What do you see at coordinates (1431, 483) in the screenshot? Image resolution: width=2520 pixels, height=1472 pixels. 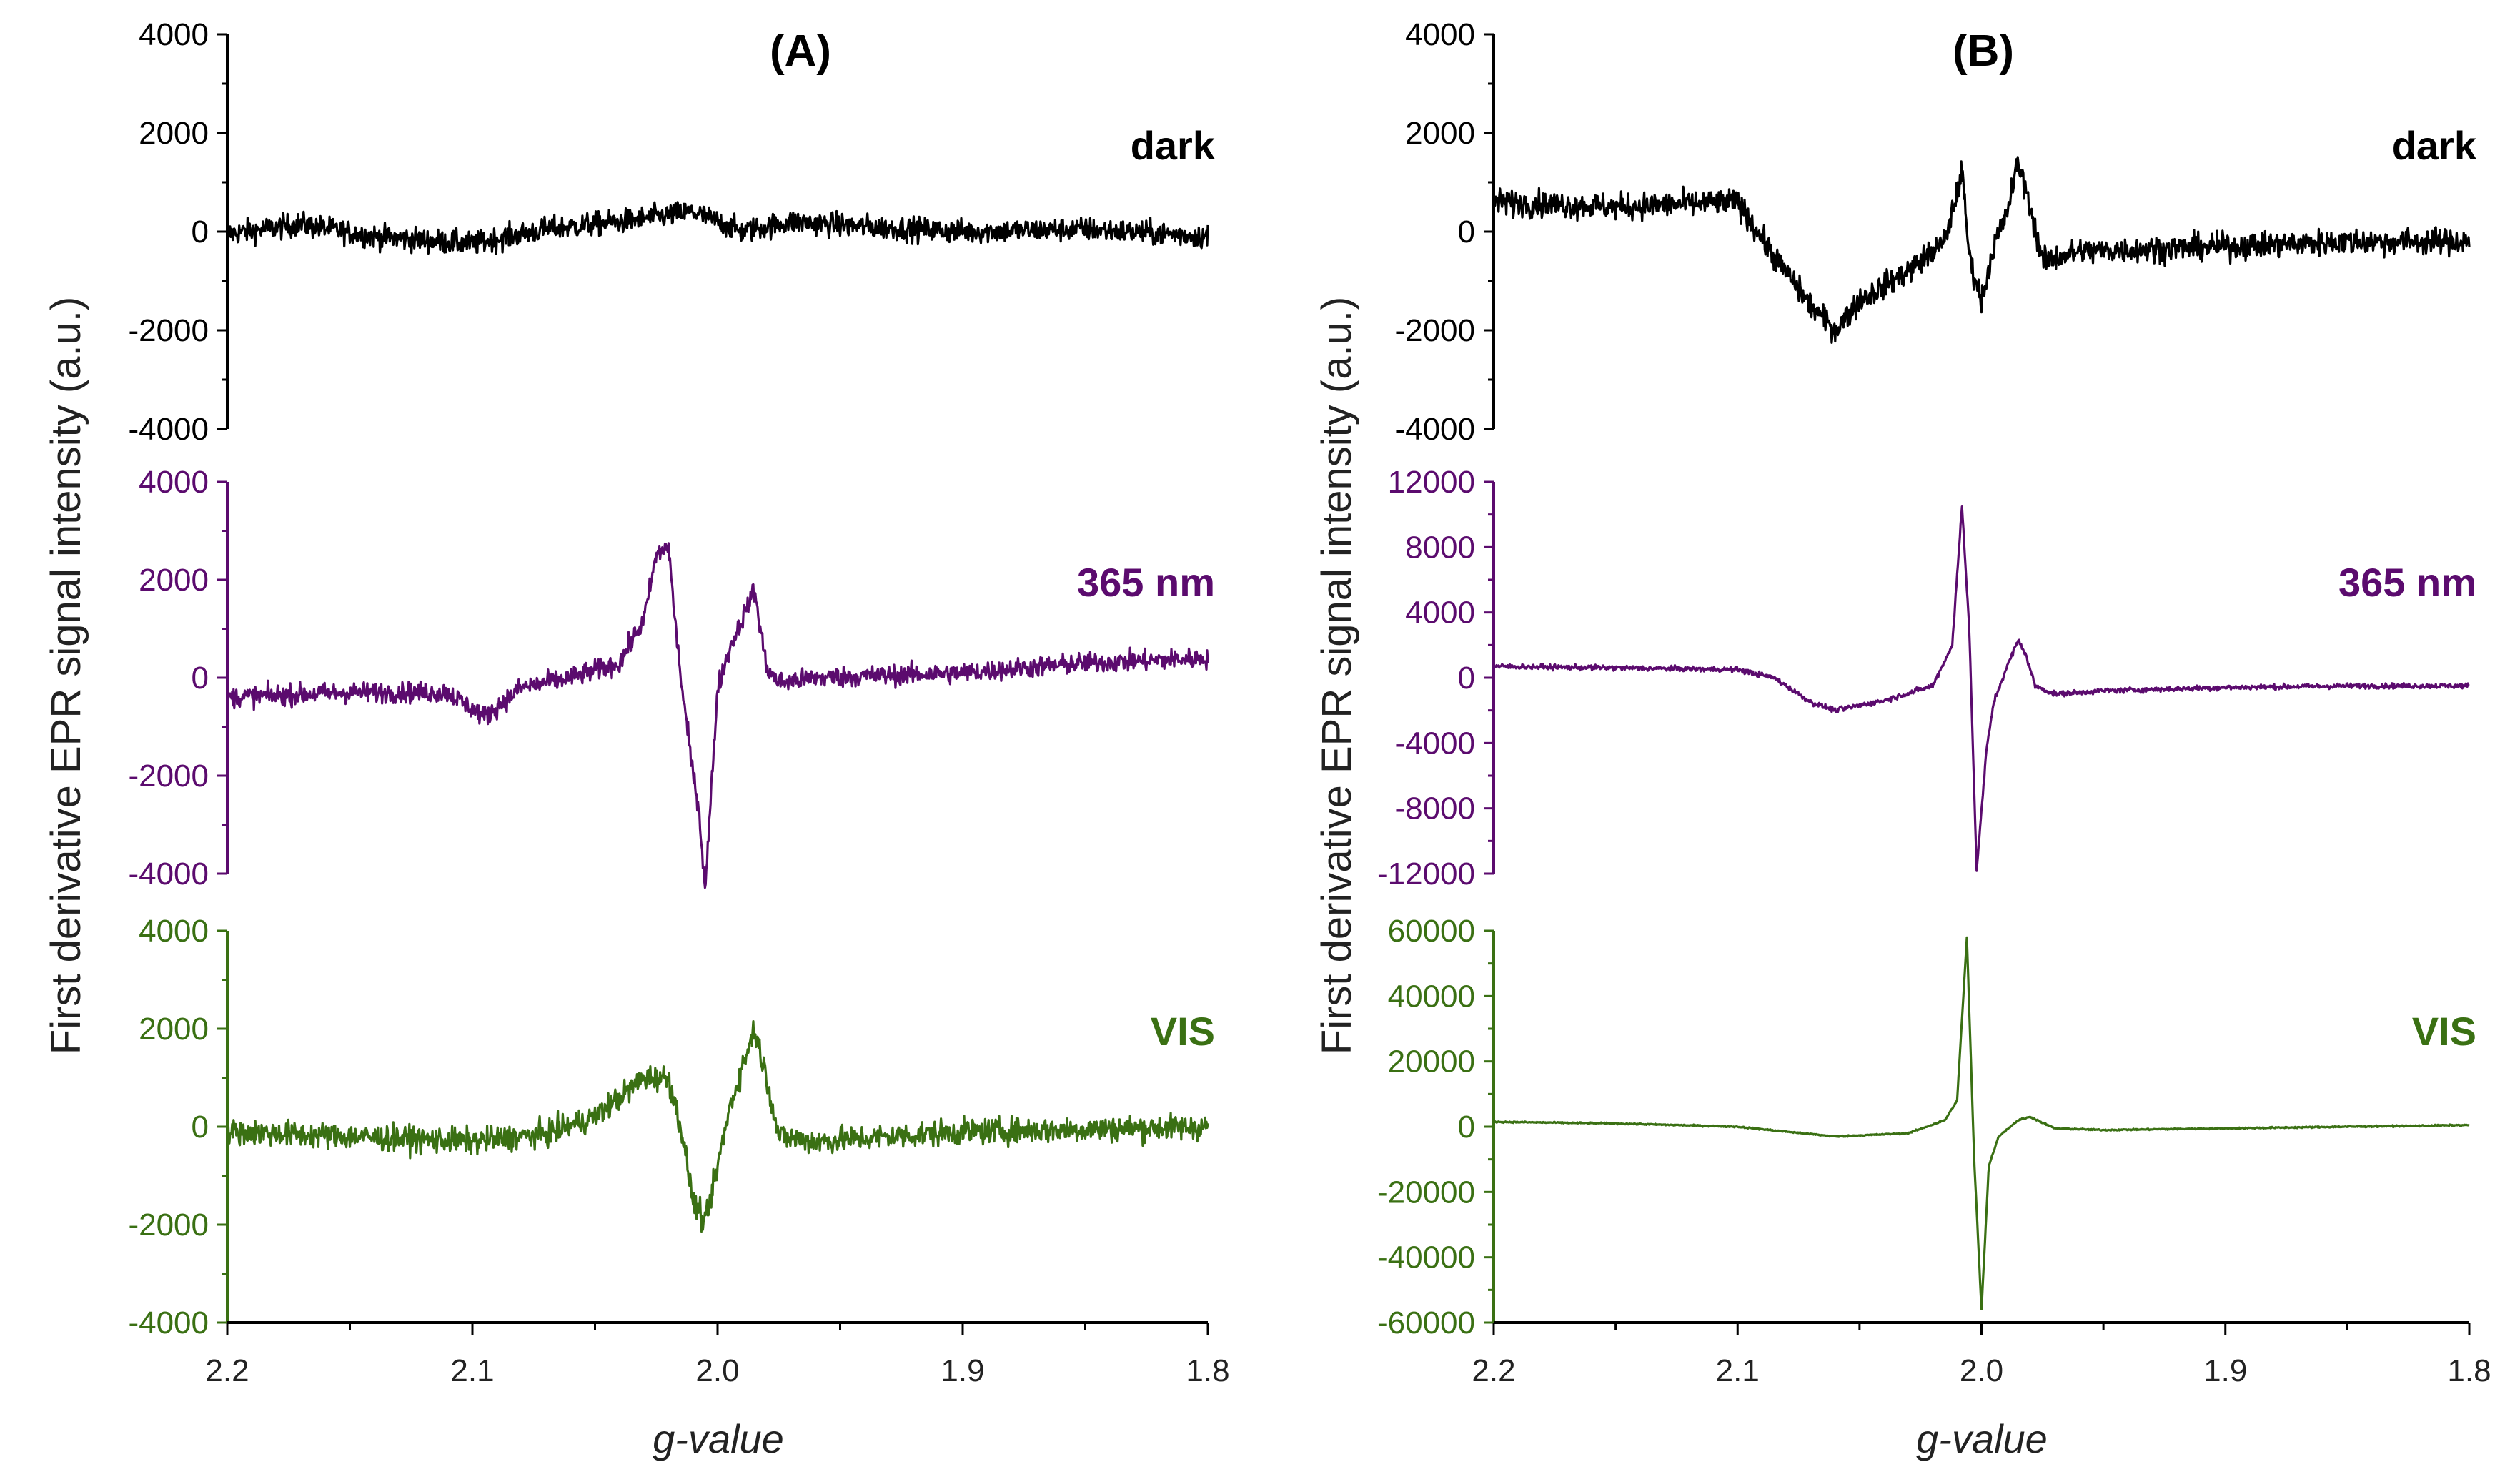 I see `y-tick-label: 12000` at bounding box center [1431, 483].